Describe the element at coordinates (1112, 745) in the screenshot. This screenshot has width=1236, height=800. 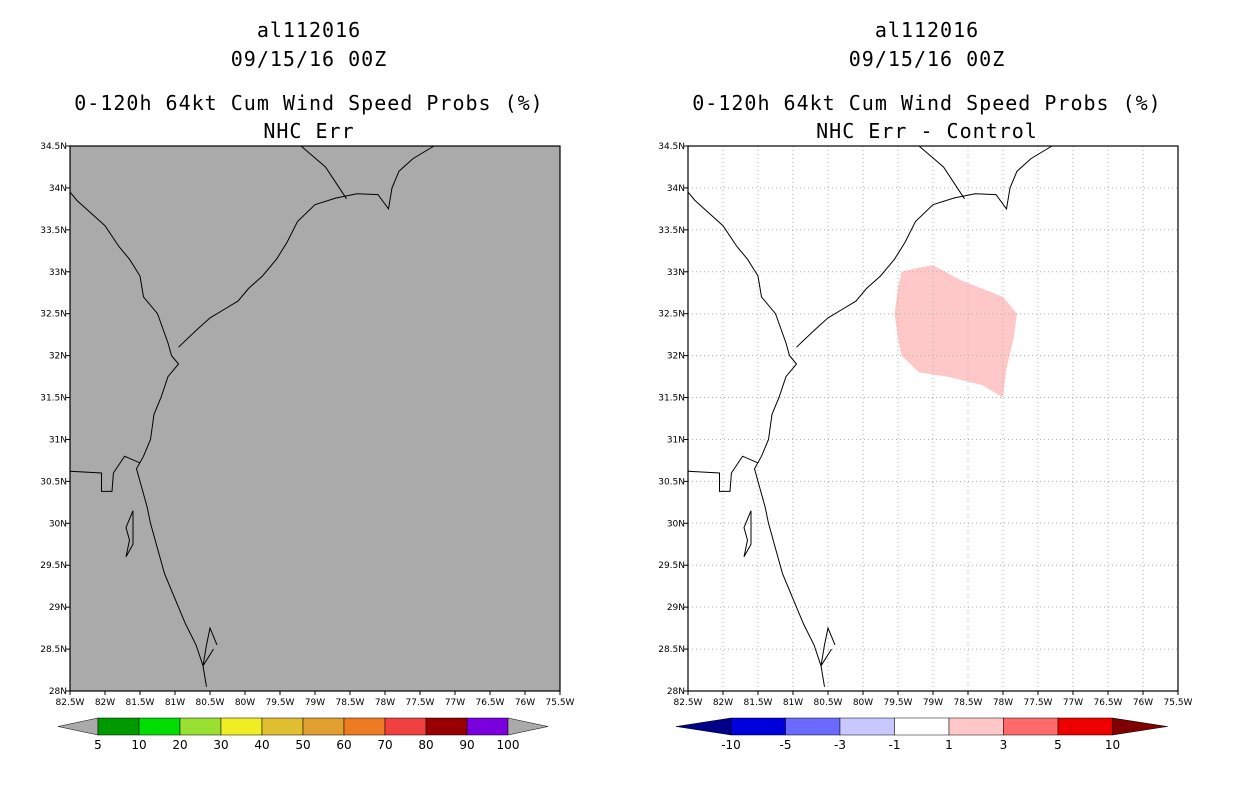
I see `colorbar-label: 10` at that location.